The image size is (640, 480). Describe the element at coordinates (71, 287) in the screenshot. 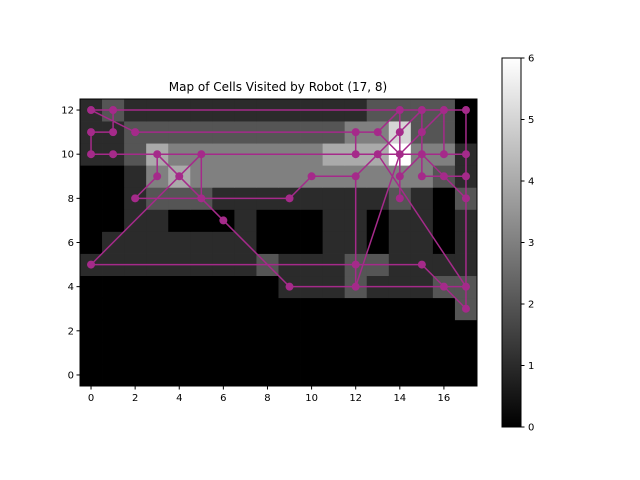

I see `y-tick-label: 4` at that location.